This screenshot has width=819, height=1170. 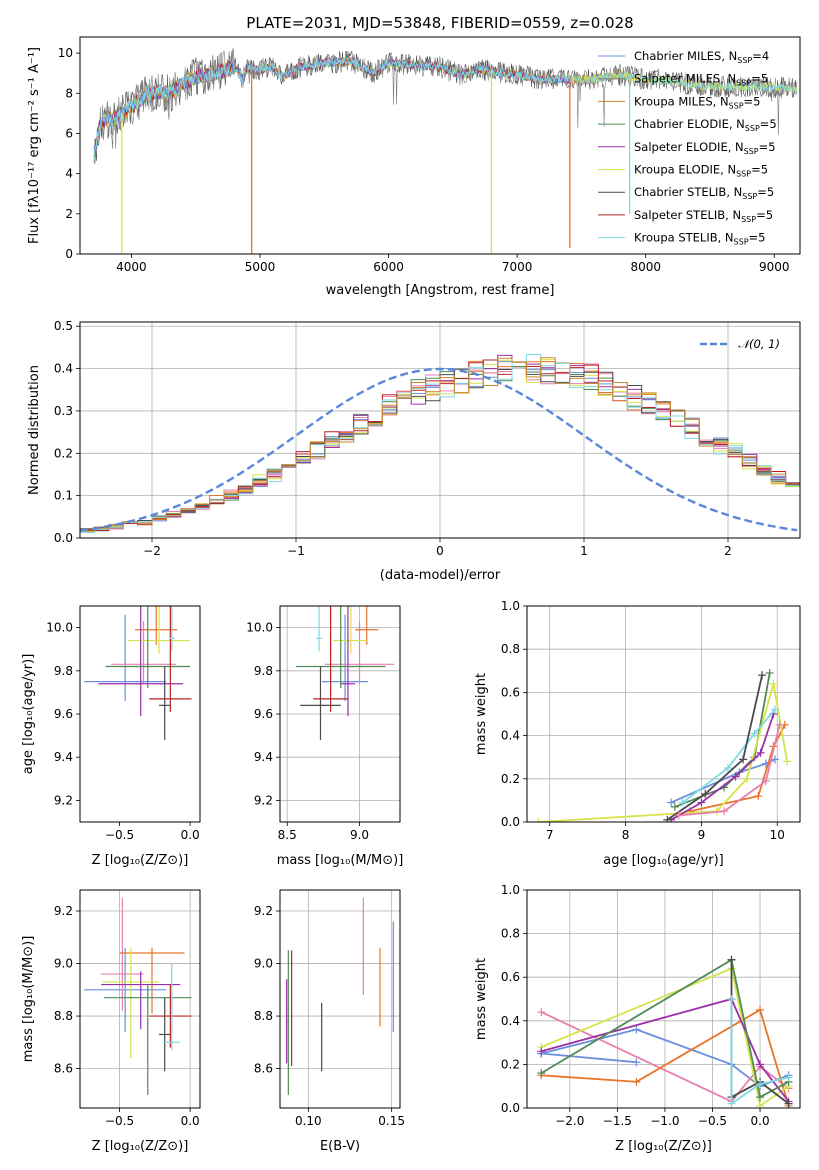 What do you see at coordinates (705, 125) in the screenshot?
I see `legend-entry: Chabrier ELODIE, NSSP=5` at bounding box center [705, 125].